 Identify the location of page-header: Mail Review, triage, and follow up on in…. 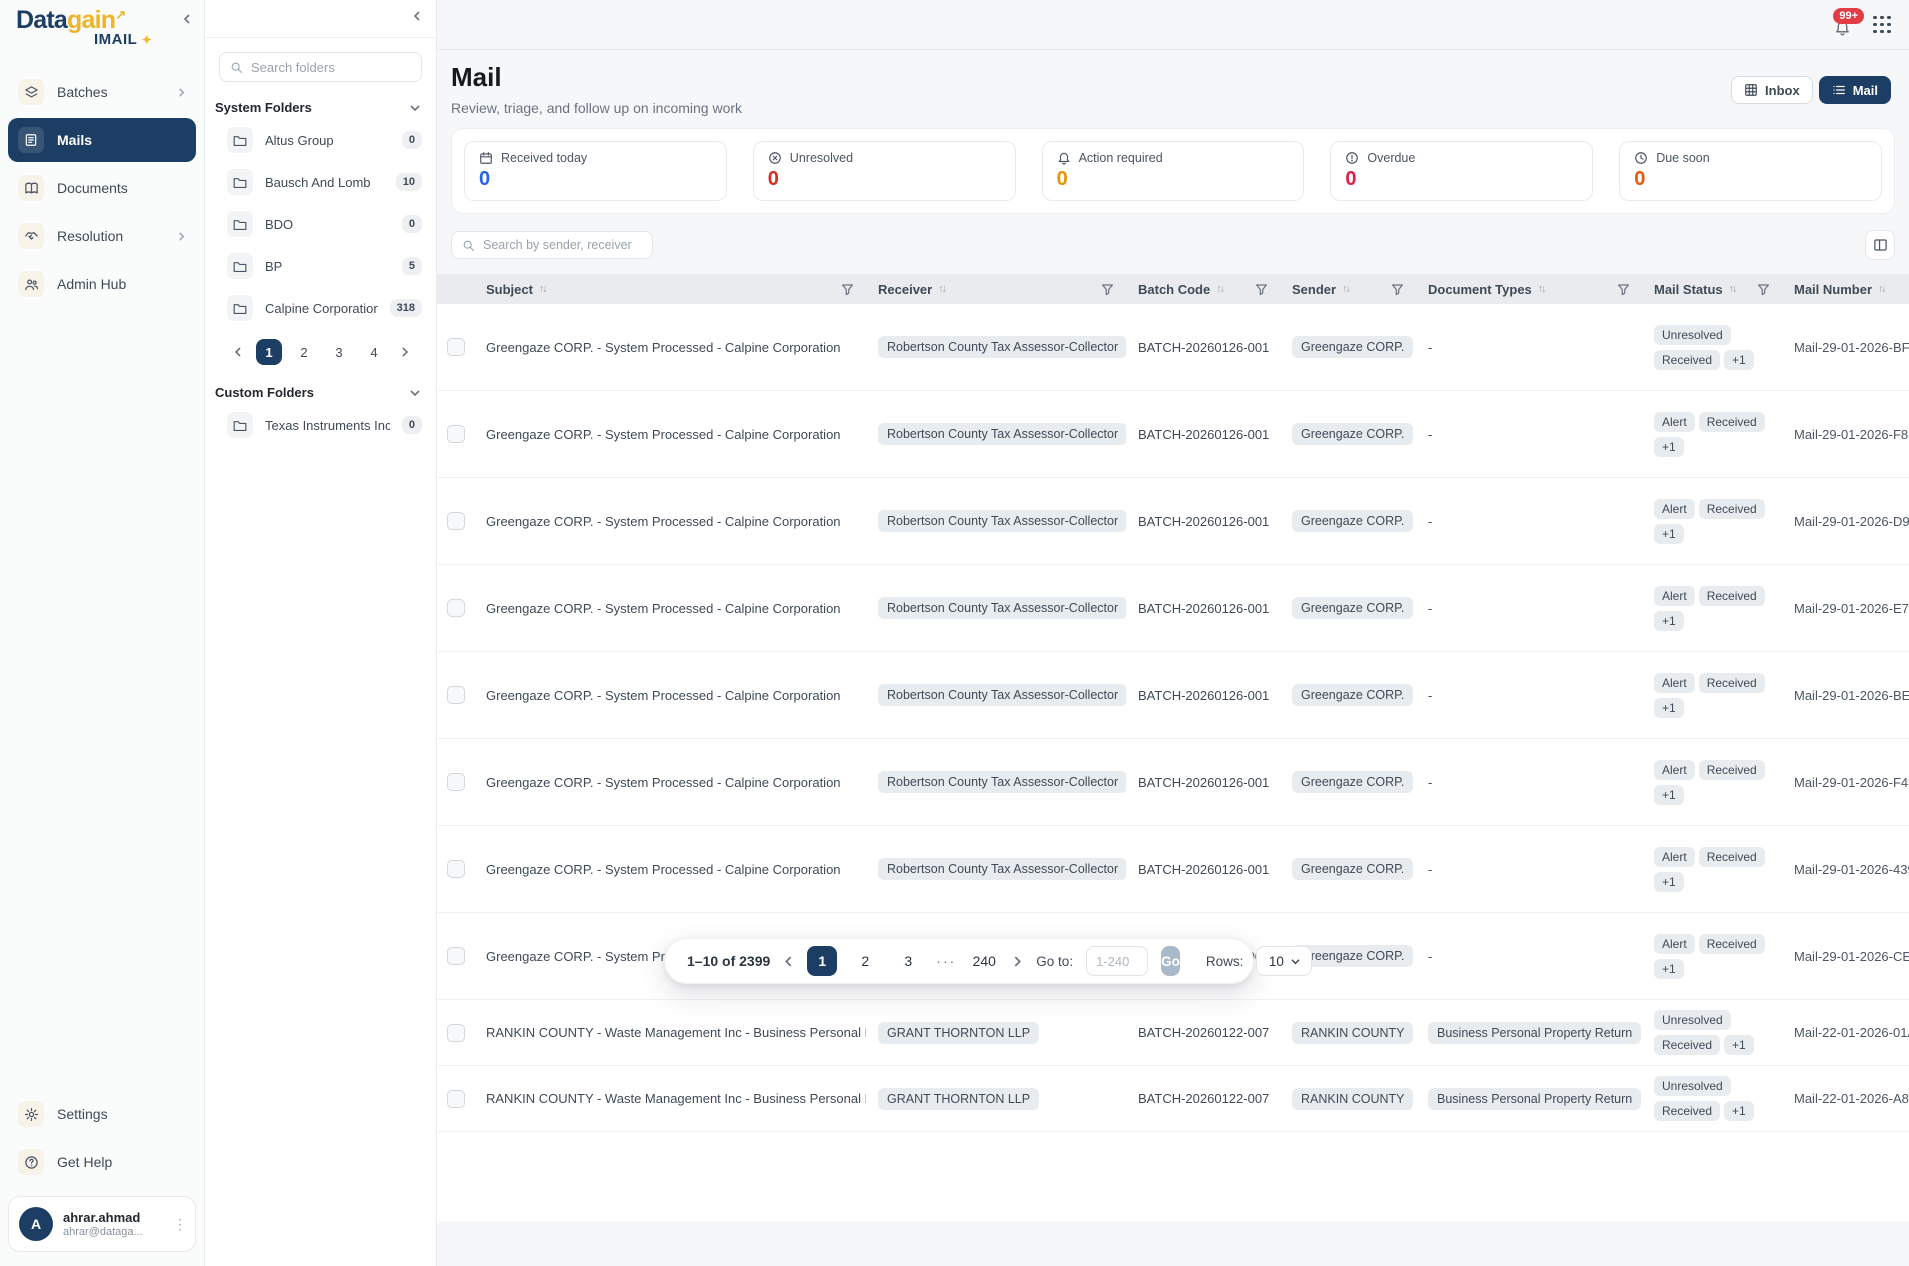
(1173, 89).